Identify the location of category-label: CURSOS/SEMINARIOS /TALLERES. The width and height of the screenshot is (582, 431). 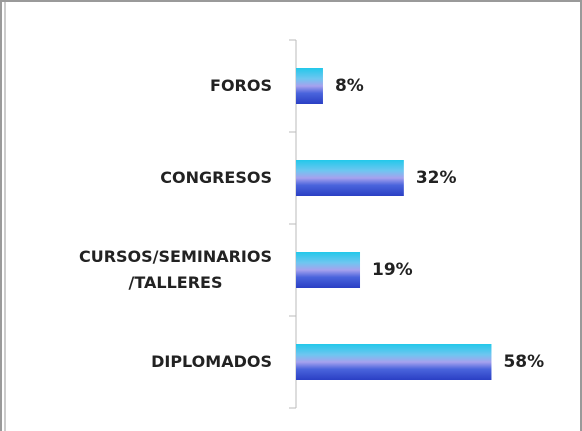
(175, 269).